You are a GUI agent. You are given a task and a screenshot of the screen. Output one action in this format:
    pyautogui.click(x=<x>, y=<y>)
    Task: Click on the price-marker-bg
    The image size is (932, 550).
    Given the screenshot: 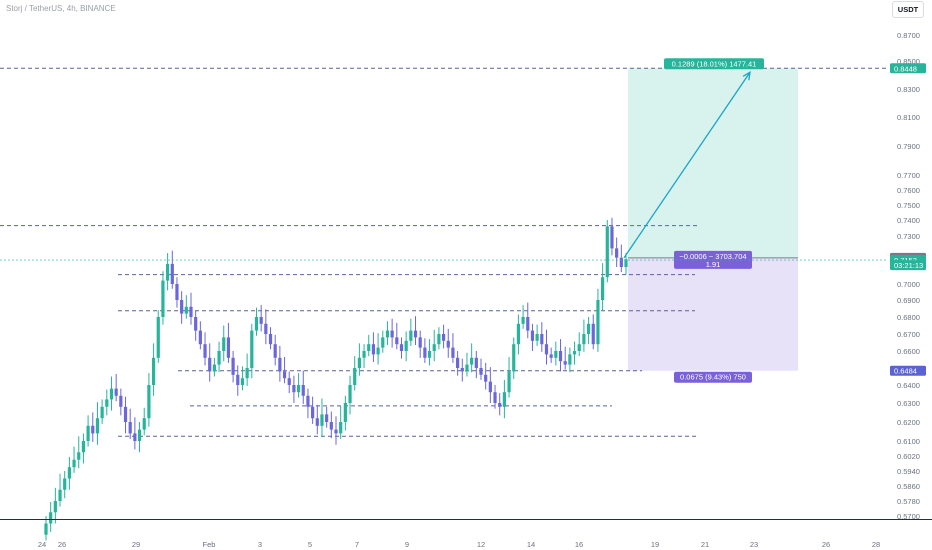 What is the action you would take?
    pyautogui.click(x=908, y=265)
    